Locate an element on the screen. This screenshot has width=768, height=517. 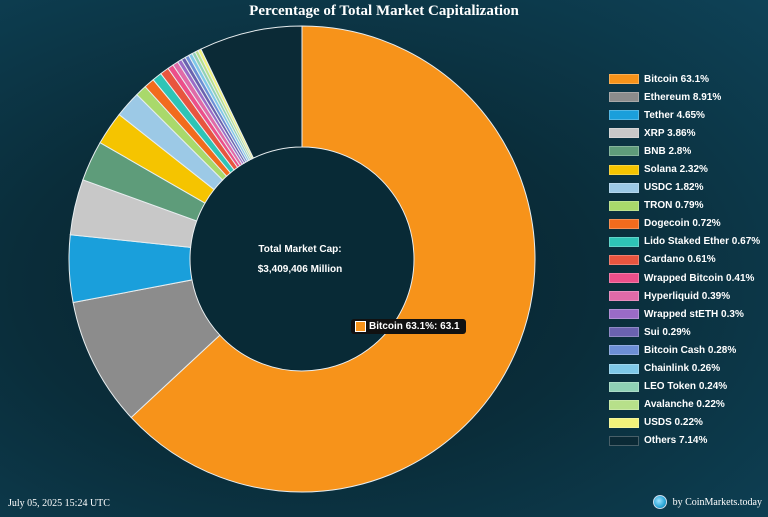
tooltip: Bitcoin 63.1%: 63.1 is located at coordinates (408, 326).